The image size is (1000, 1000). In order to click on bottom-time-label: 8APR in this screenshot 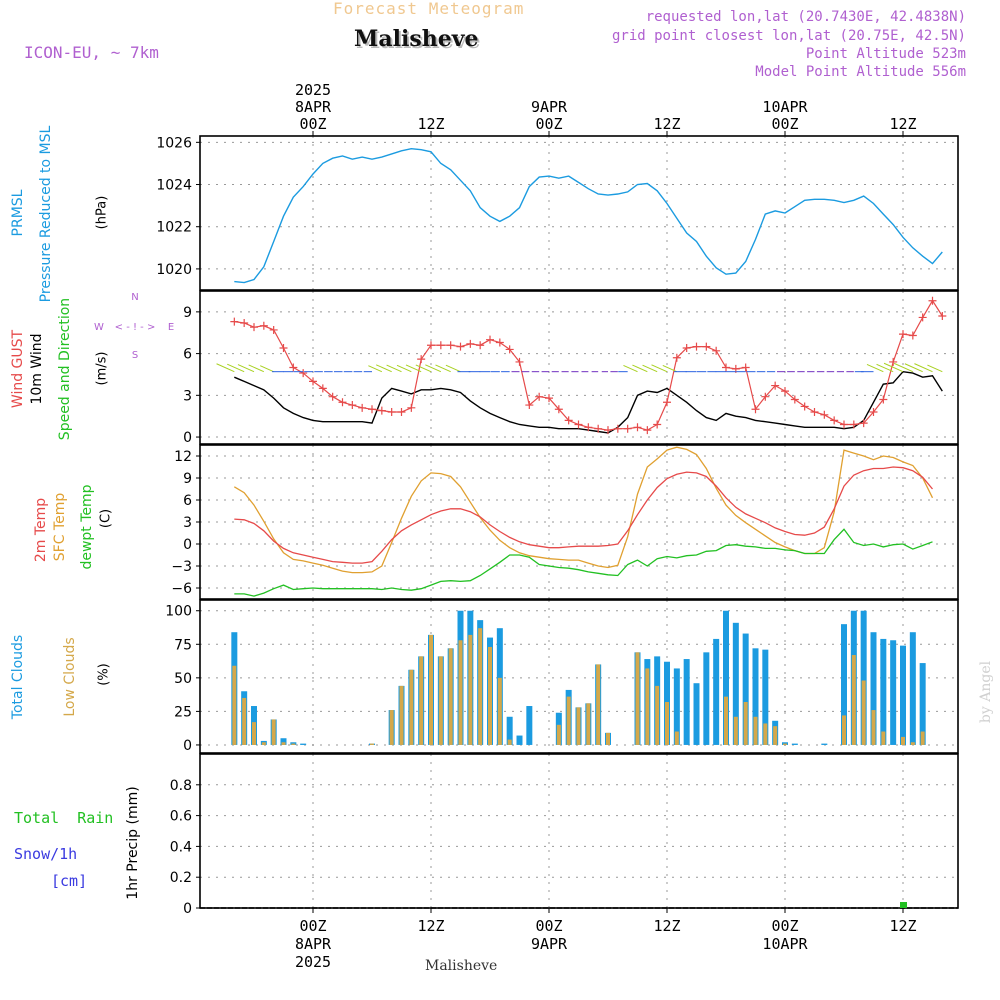, I will do `click(313, 944)`.